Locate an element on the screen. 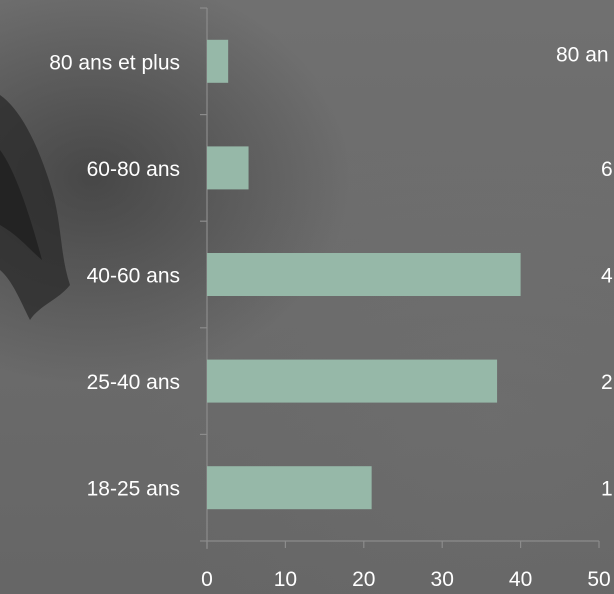  x-tick-label: 0 is located at coordinates (207, 579).